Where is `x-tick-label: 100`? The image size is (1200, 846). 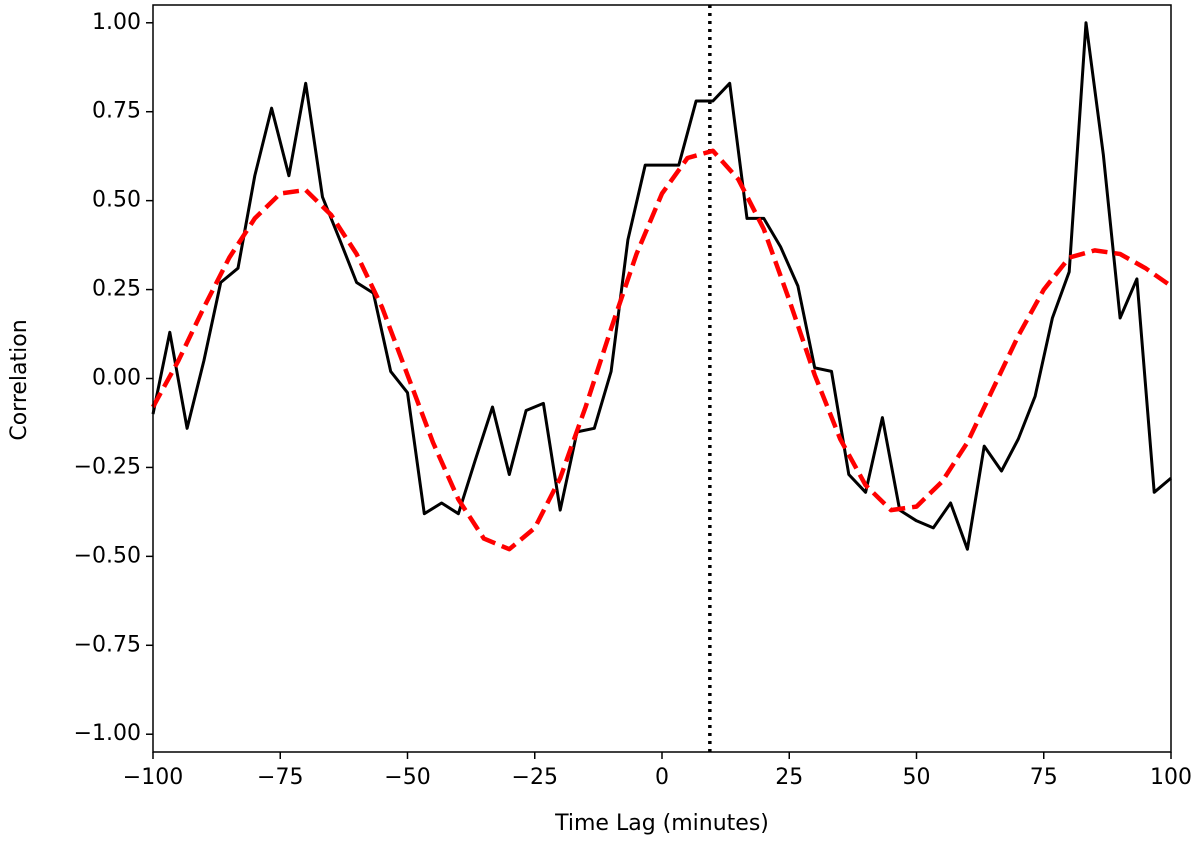 x-tick-label: 100 is located at coordinates (1171, 777).